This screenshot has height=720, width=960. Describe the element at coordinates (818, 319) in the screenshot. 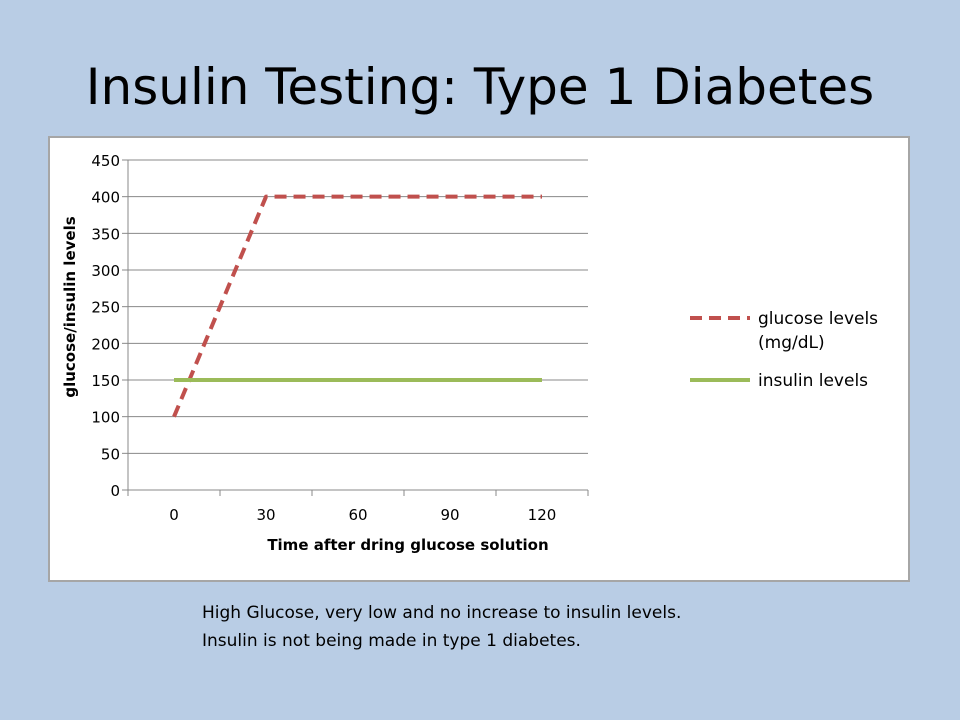

I see `glucose-legend-label: glucose levels` at that location.